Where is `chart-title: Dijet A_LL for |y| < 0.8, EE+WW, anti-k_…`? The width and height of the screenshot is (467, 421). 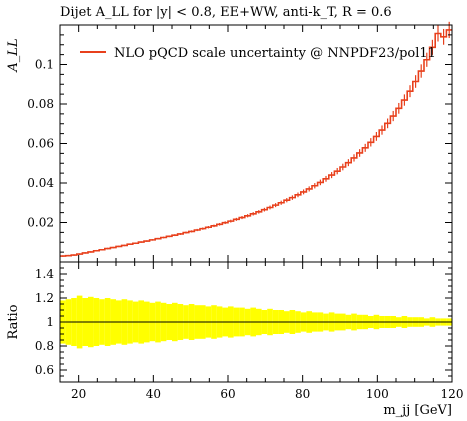
chart-title: Dijet A_LL for |y| < 0.8, EE+WW, anti-k_… is located at coordinates (226, 12).